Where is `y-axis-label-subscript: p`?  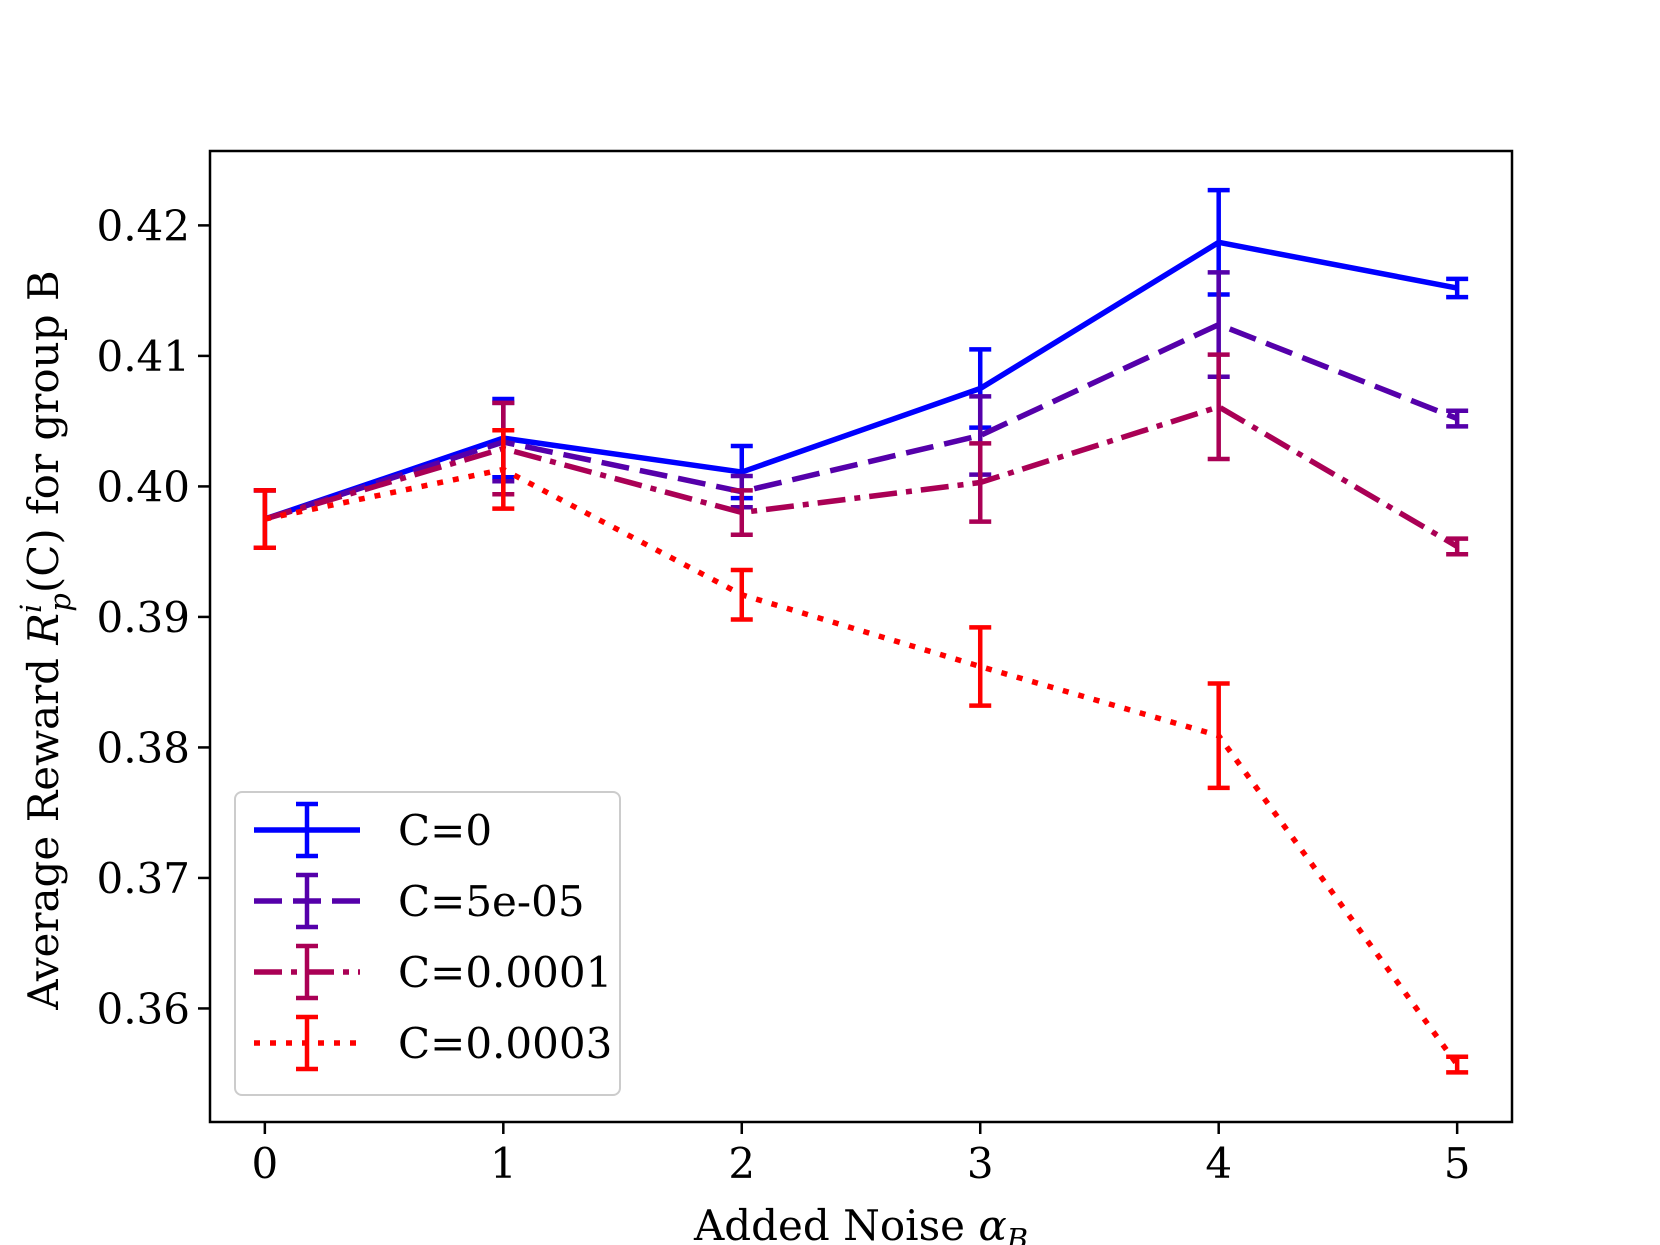 y-axis-label-subscript: p is located at coordinates (60, 602).